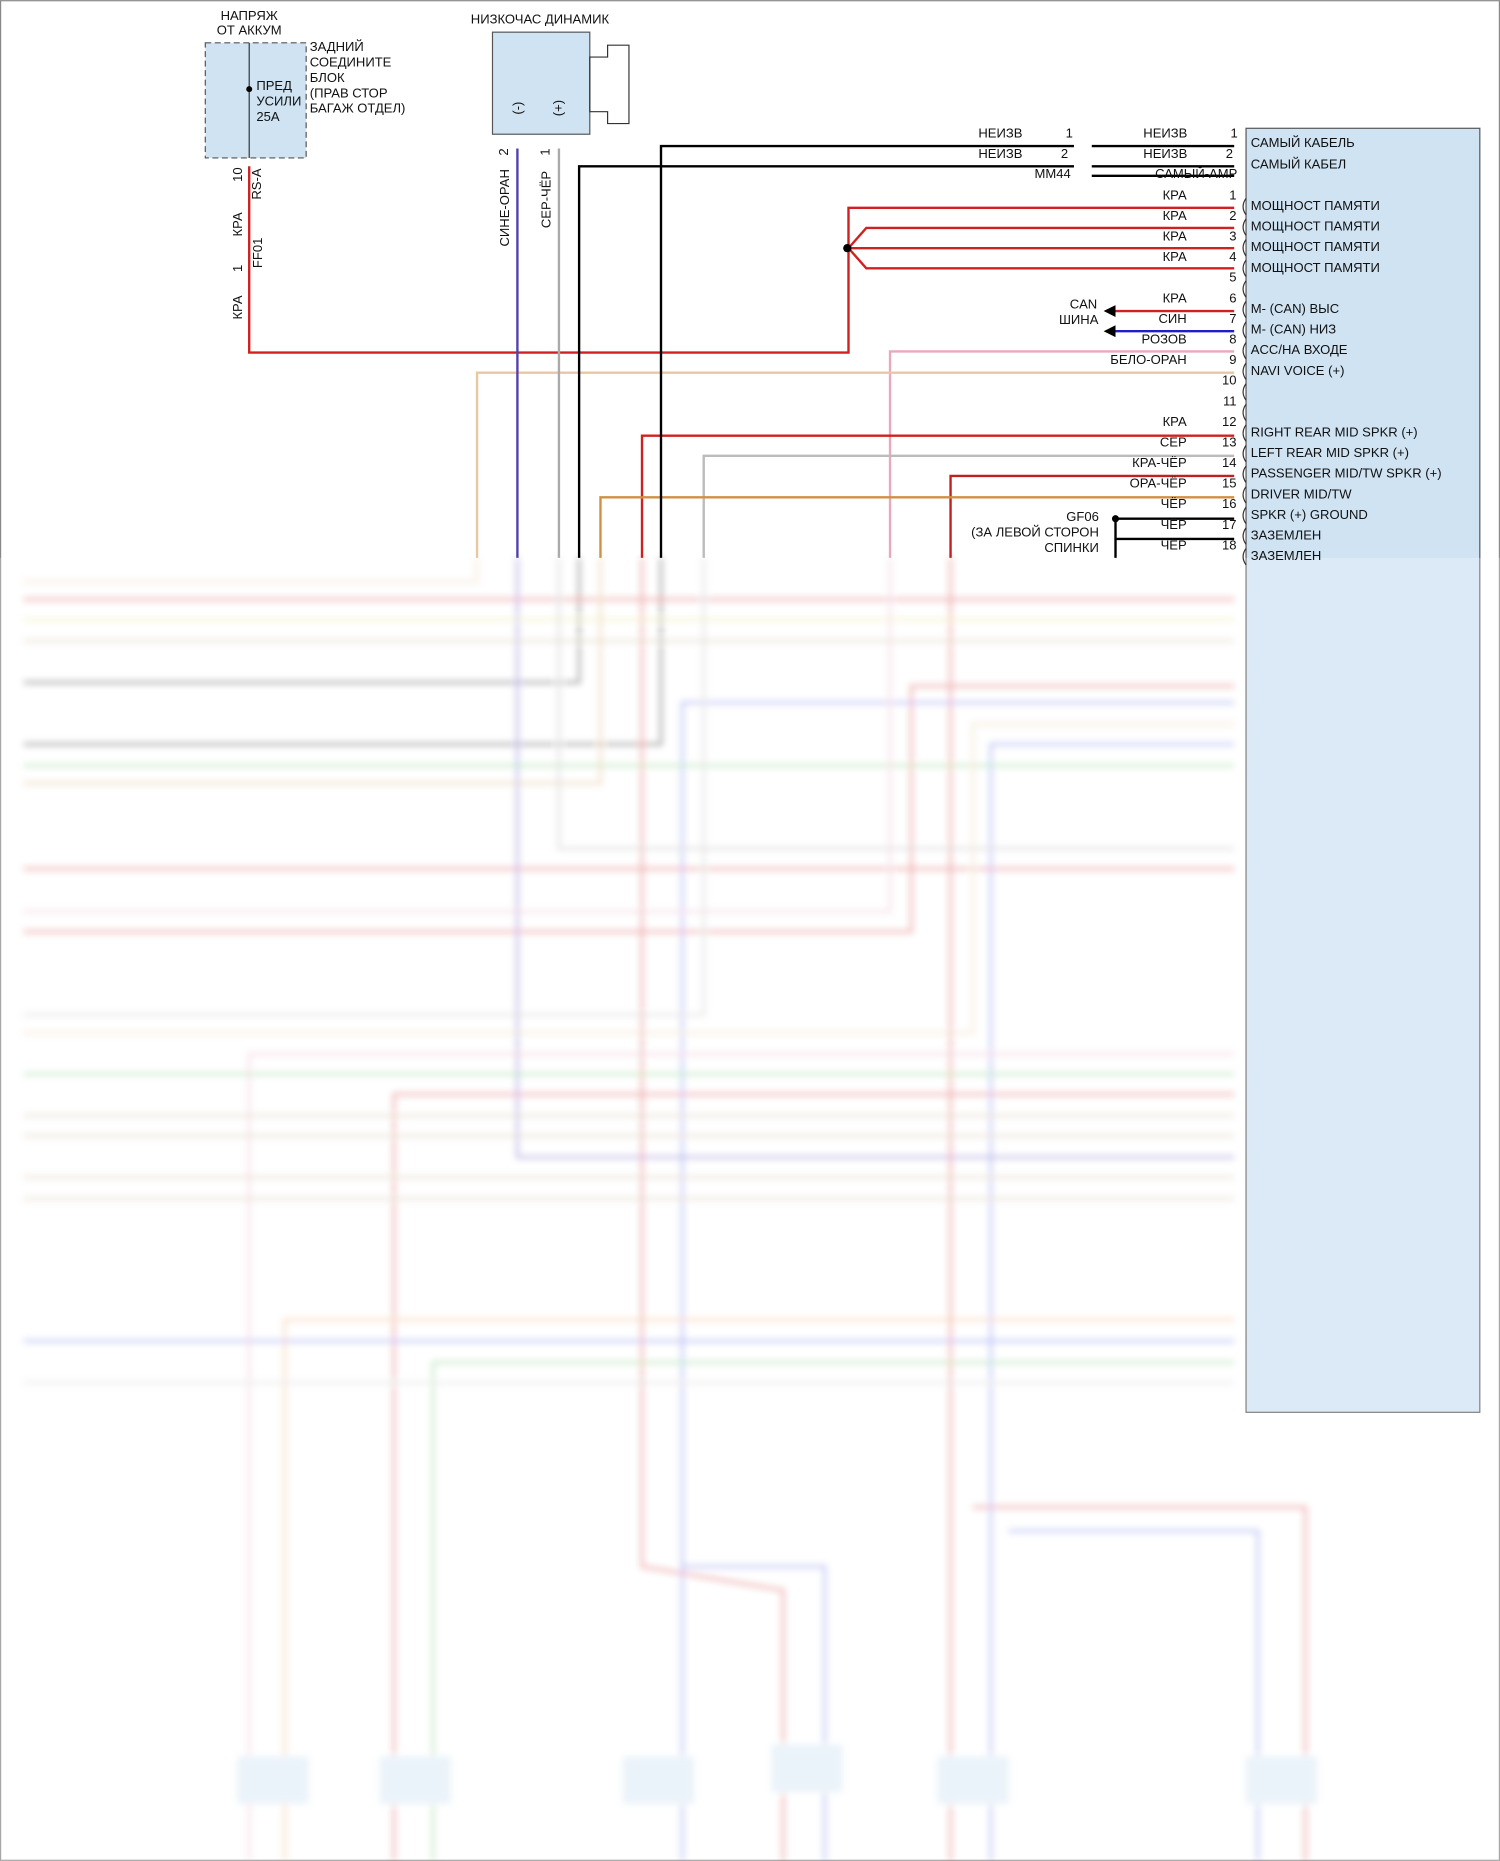 This screenshot has height=1861, width=1500. What do you see at coordinates (278, 101) in the screenshot?
I see `fuse-label: УСИЛИ` at bounding box center [278, 101].